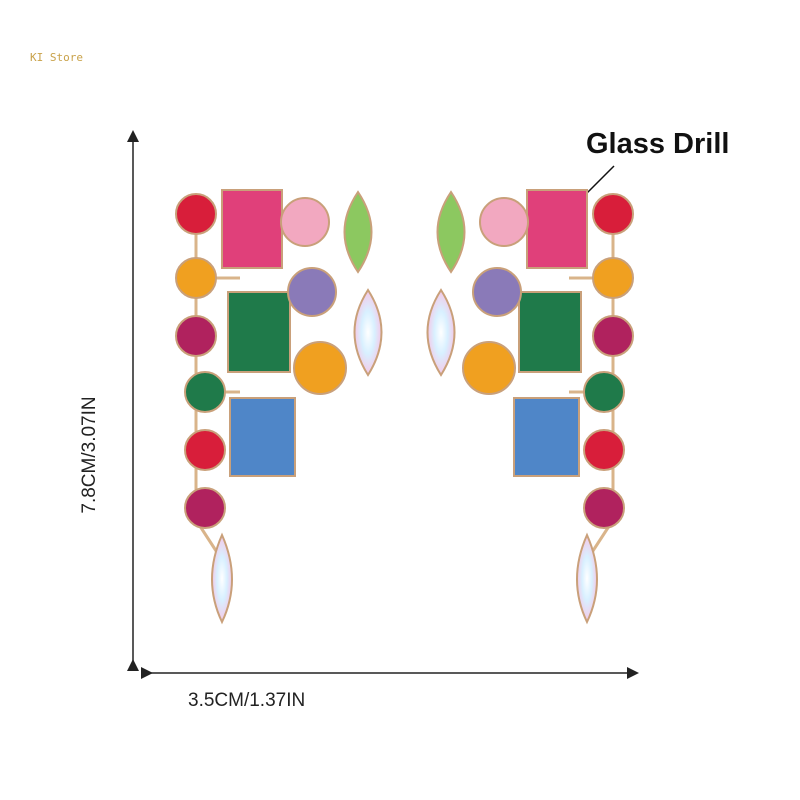 The width and height of the screenshot is (800, 800). What do you see at coordinates (247, 700) in the screenshot?
I see `width-label: 3.5CM/1.37IN` at bounding box center [247, 700].